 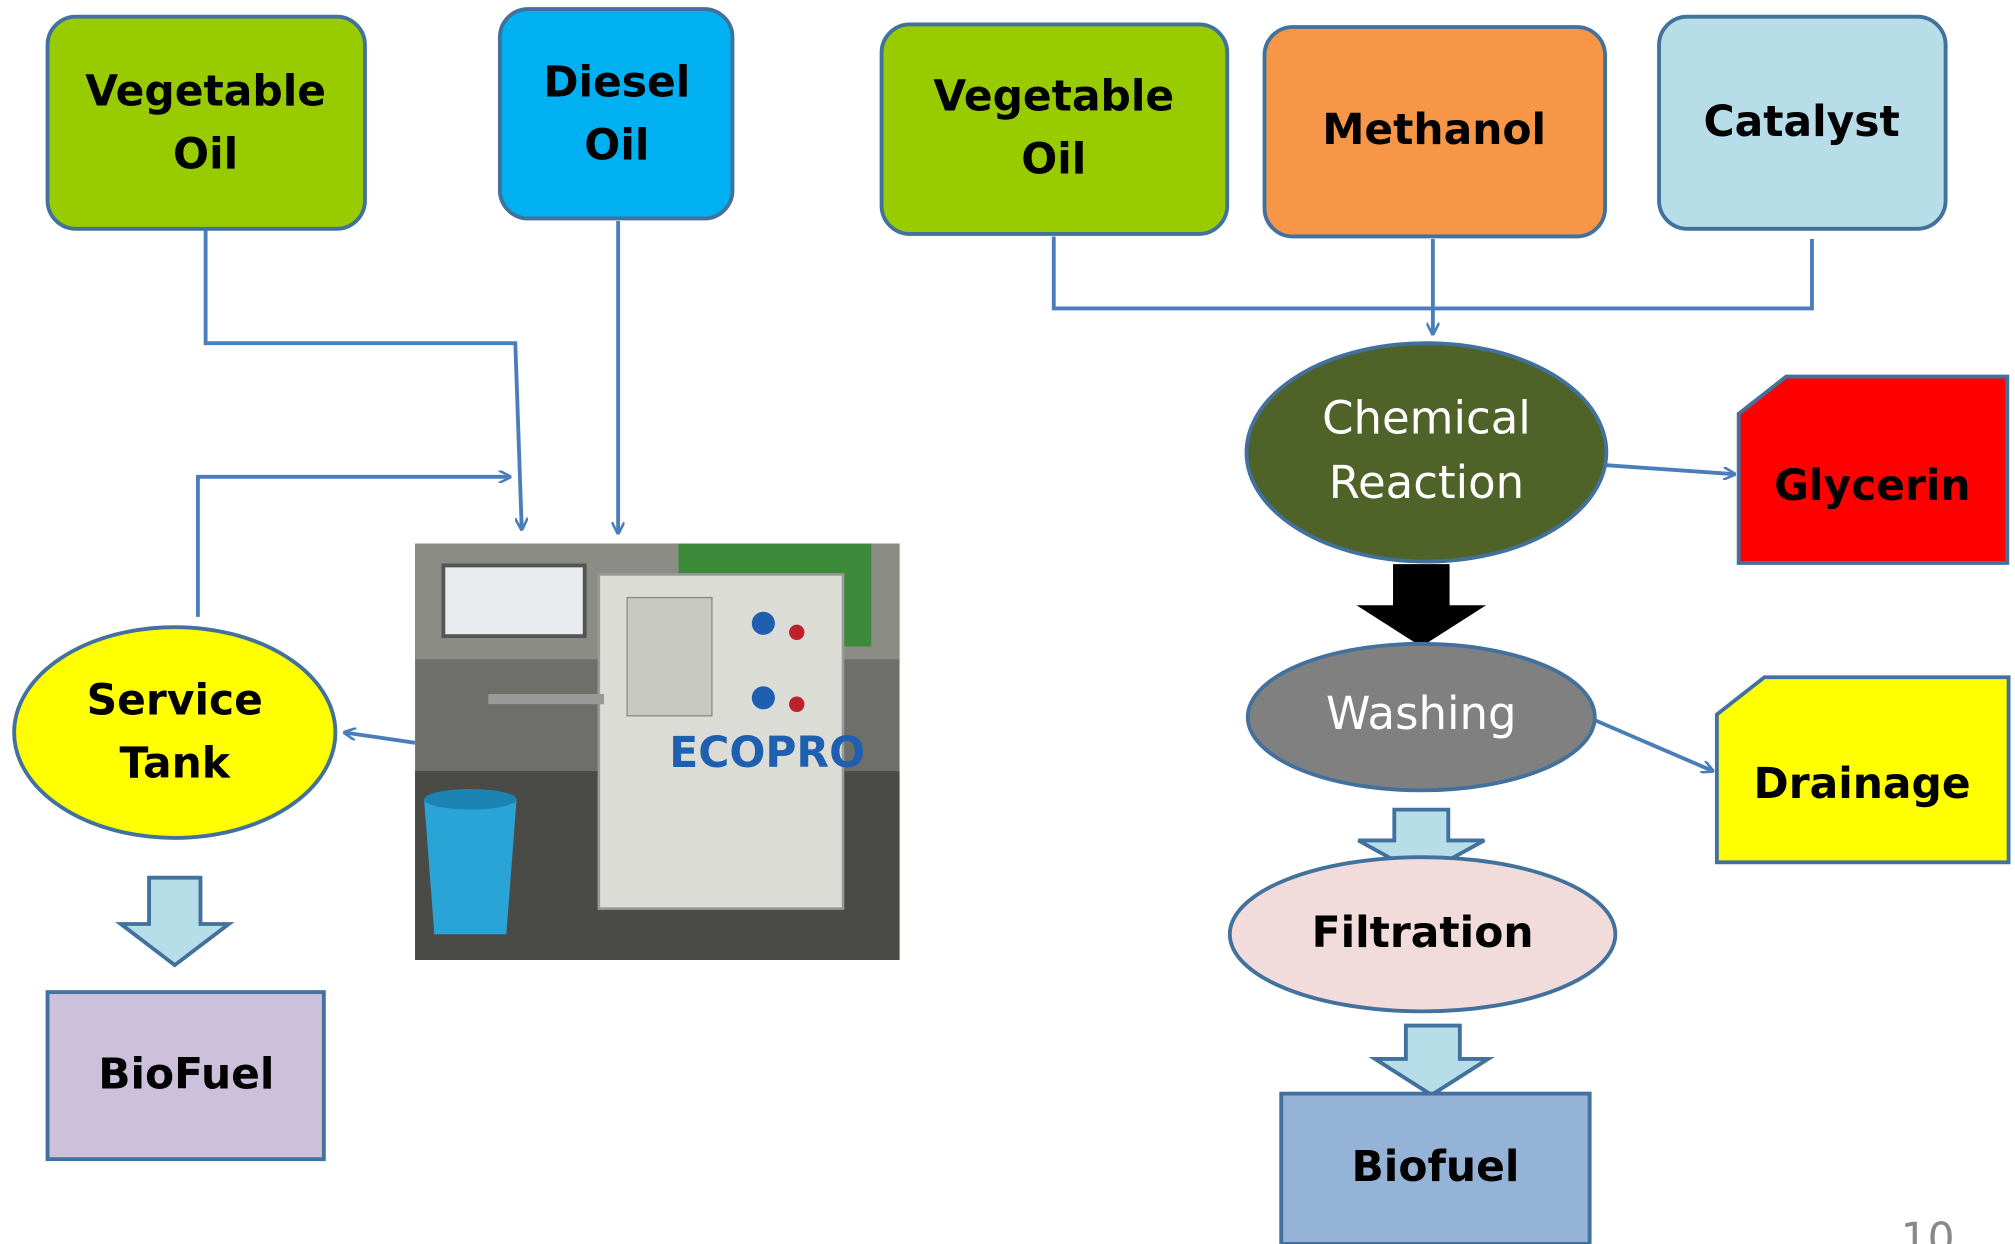 What do you see at coordinates (175, 699) in the screenshot?
I see `node-label: Service` at bounding box center [175, 699].